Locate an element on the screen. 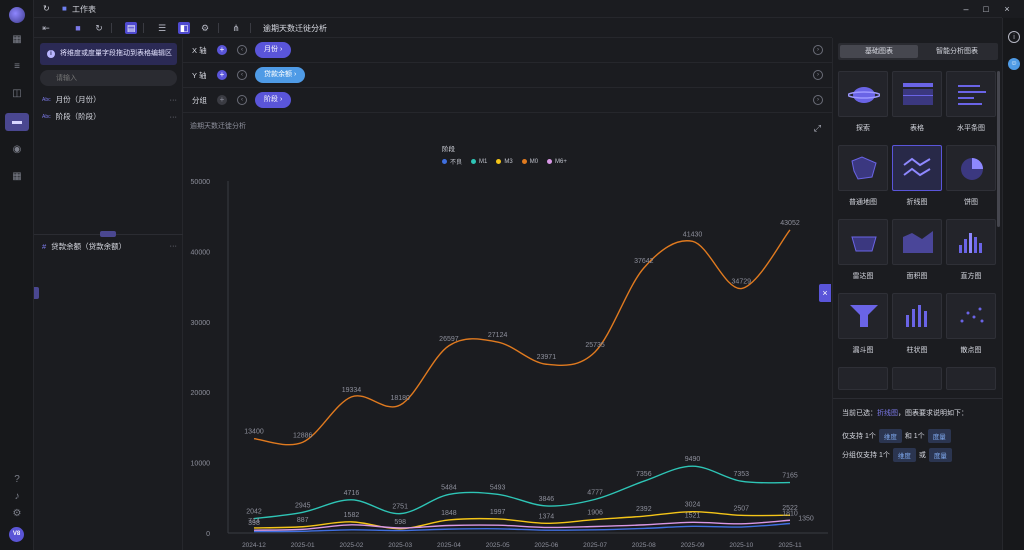  fullscreen-icon: ⤢ is located at coordinates (817, 128).